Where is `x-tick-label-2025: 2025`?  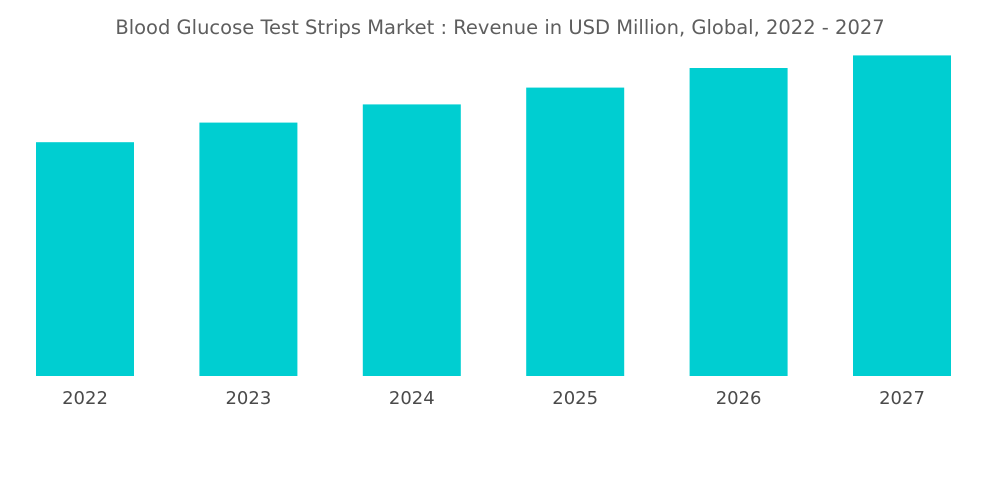 x-tick-label-2025: 2025 is located at coordinates (575, 398).